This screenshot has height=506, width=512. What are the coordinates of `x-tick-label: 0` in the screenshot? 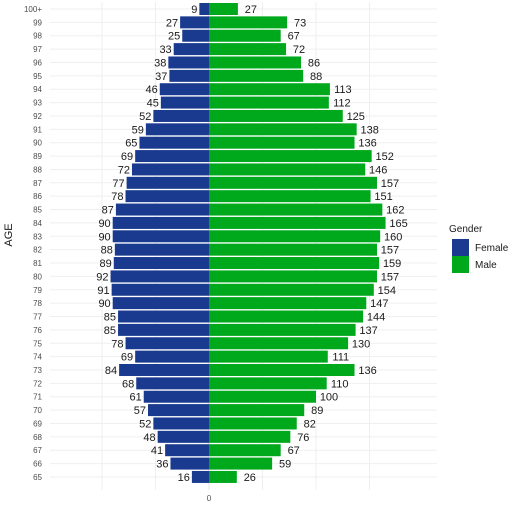 It's located at (209, 498).